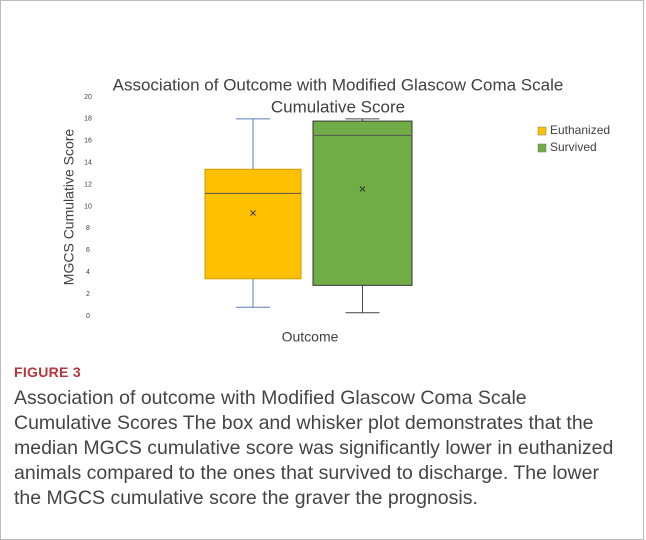 The height and width of the screenshot is (540, 646). Describe the element at coordinates (88, 228) in the screenshot. I see `y-tick-label: 8` at that location.